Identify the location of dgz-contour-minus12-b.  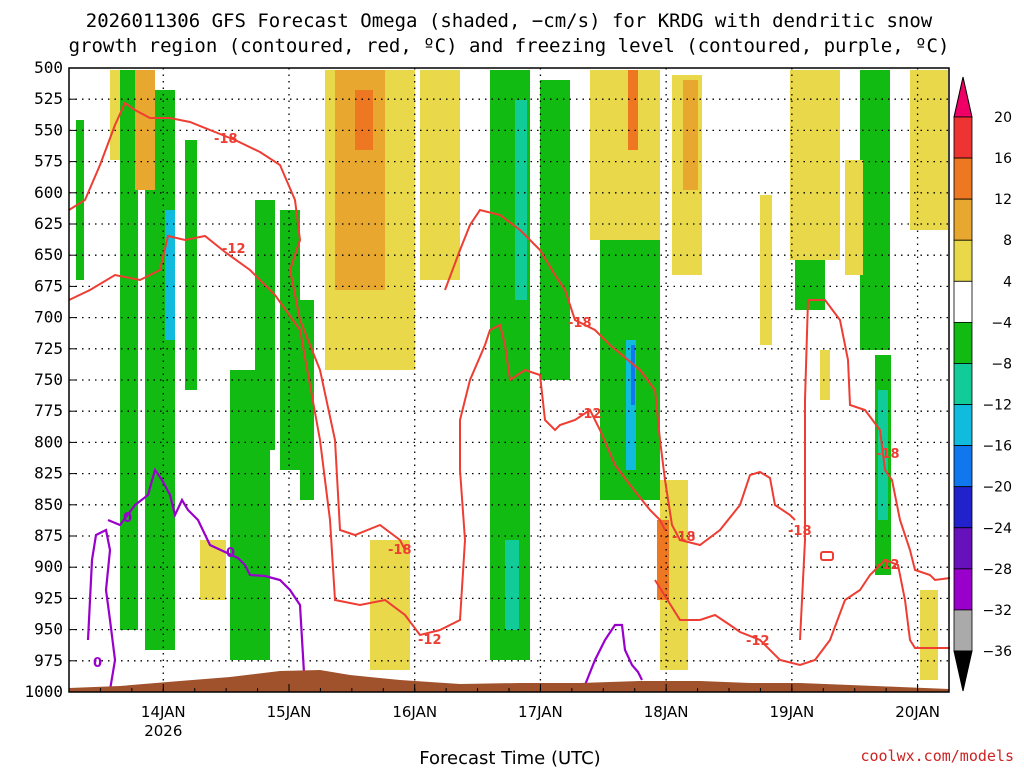
(802, 612).